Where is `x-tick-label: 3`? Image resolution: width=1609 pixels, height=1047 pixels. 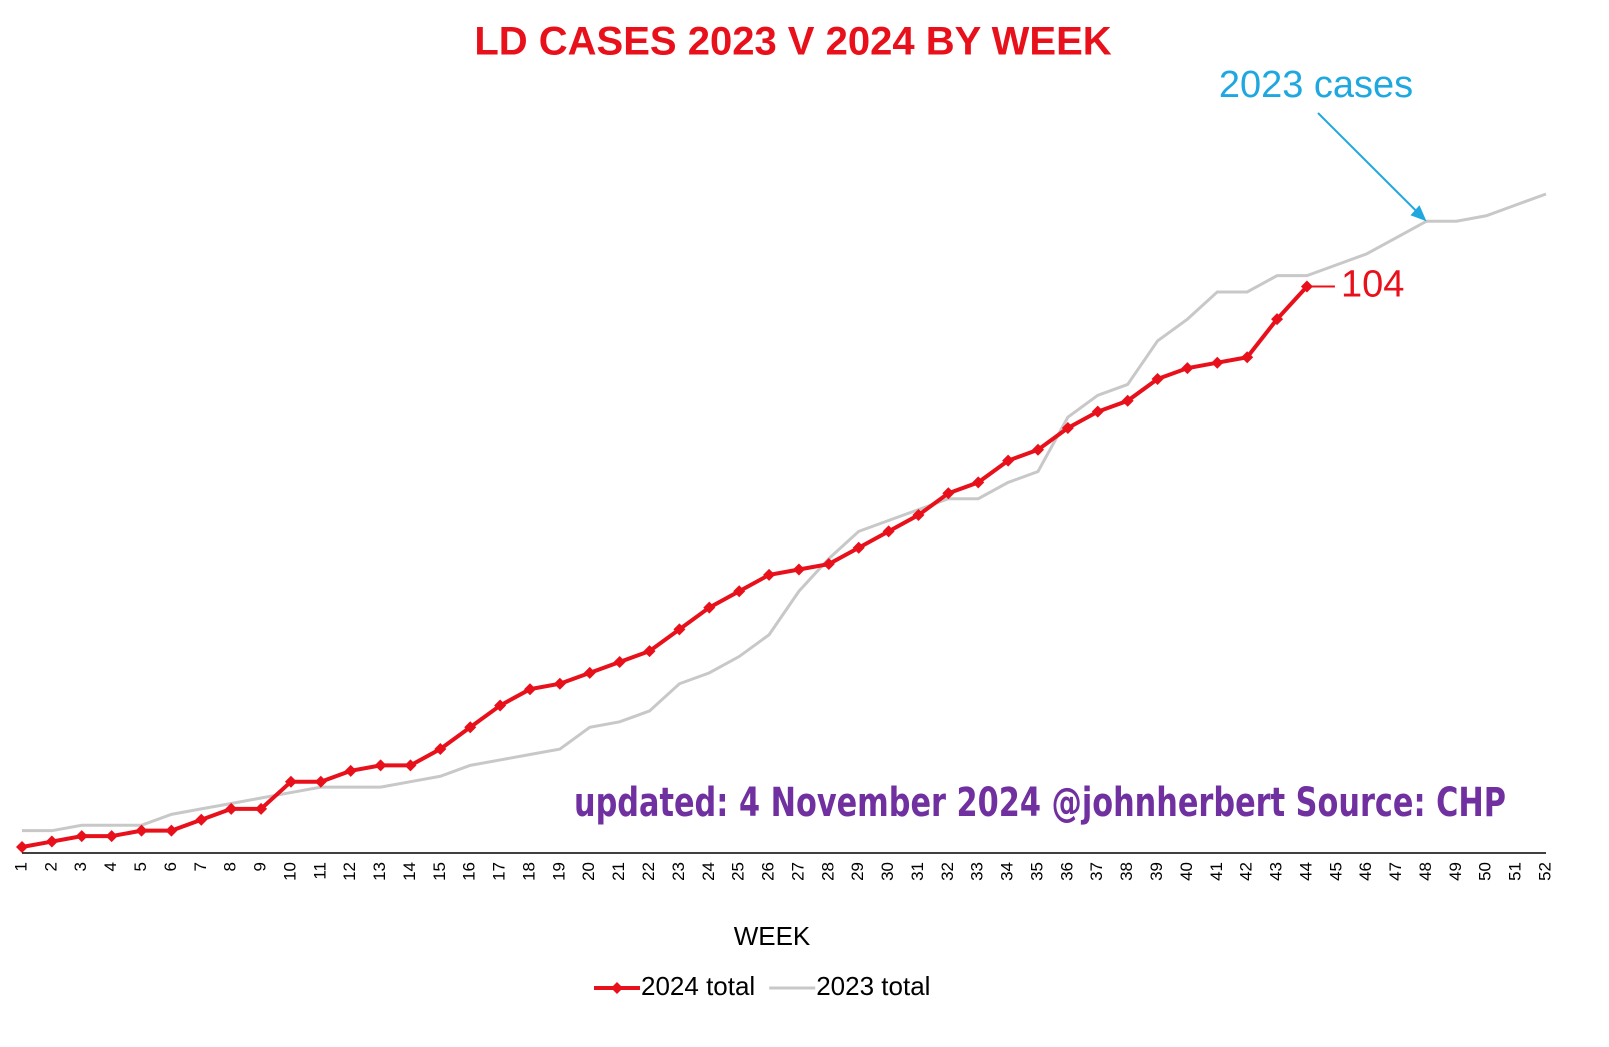
x-tick-label: 3 is located at coordinates (80, 866).